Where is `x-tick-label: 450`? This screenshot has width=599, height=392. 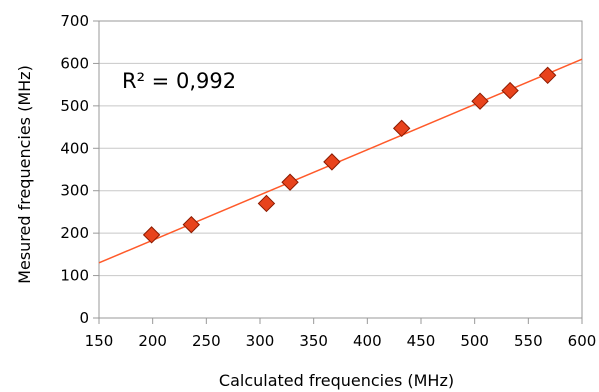 x-tick-label: 450 is located at coordinates (421, 341).